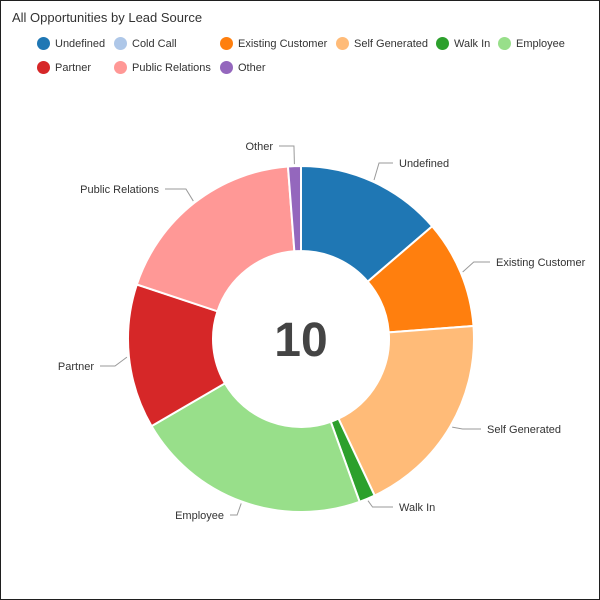  I want to click on legend-label: Partner, so click(73, 67).